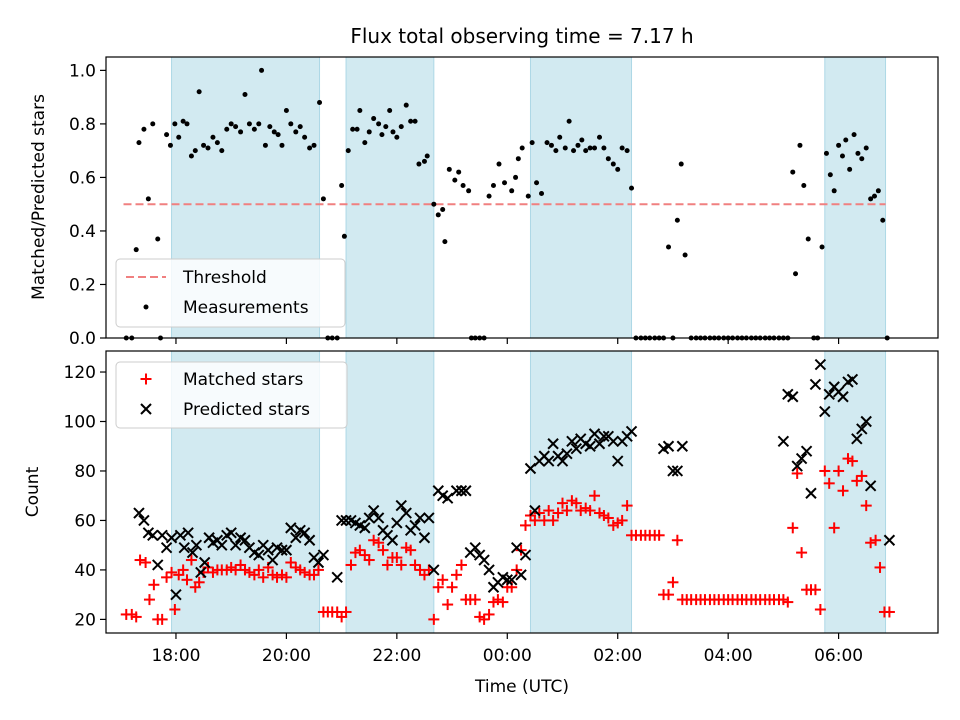  What do you see at coordinates (728, 656) in the screenshot?
I see `x-tick-label: 04:00` at bounding box center [728, 656].